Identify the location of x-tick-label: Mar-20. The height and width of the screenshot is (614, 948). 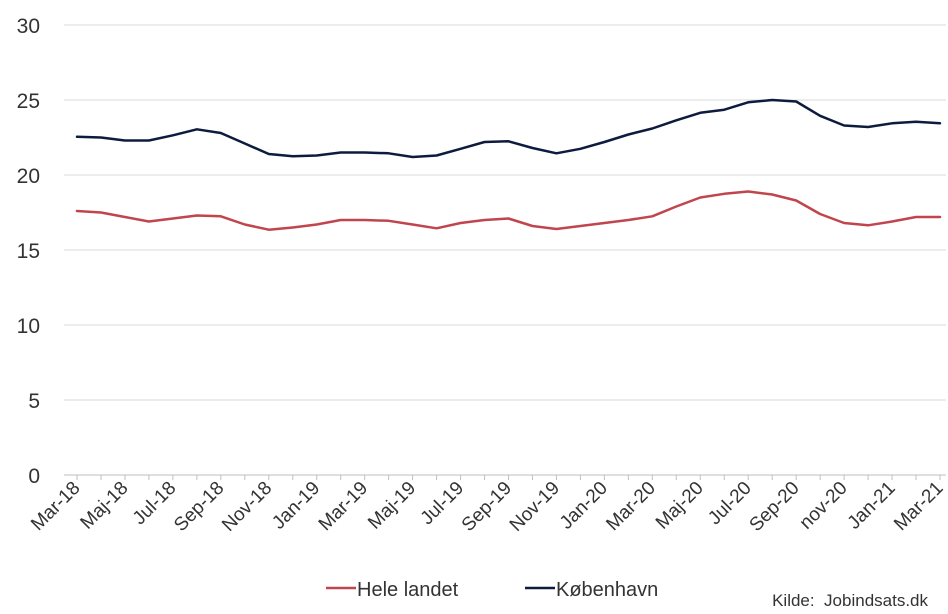
(630, 506).